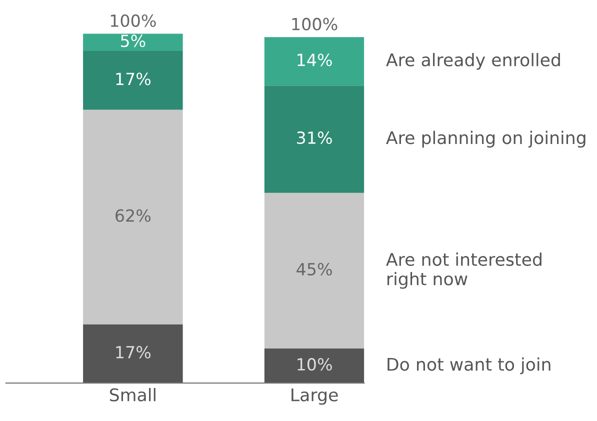 Image resolution: width=597 pixels, height=421 pixels. I want to click on data-label: 62%, so click(133, 215).